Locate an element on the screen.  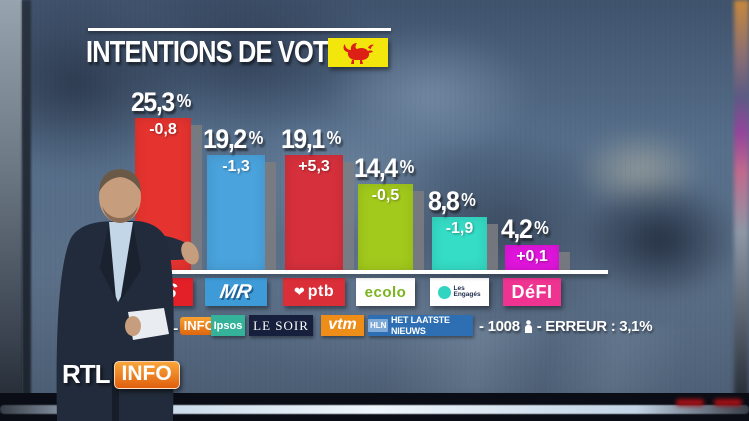
presenter-hair is located at coordinates (120, 180).